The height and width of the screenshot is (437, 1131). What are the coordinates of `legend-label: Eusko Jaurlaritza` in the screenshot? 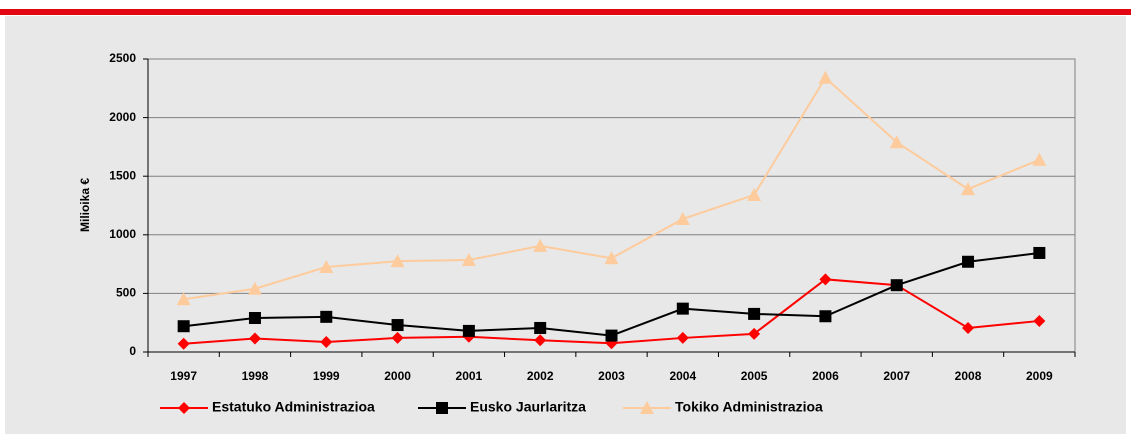 It's located at (528, 407).